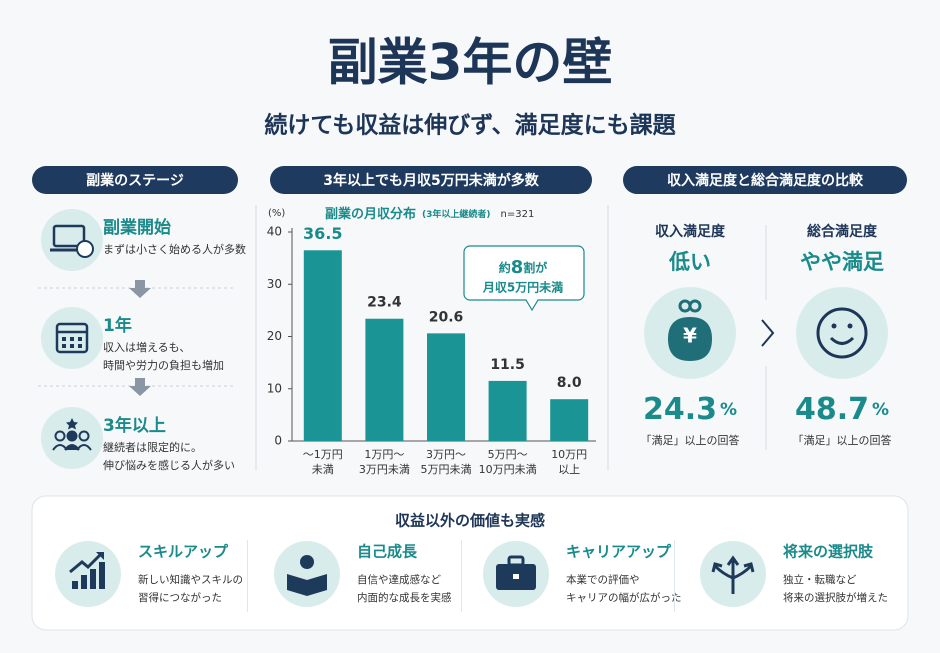 The height and width of the screenshot is (653, 940). I want to click on sat-verdict: 低い, so click(689, 262).